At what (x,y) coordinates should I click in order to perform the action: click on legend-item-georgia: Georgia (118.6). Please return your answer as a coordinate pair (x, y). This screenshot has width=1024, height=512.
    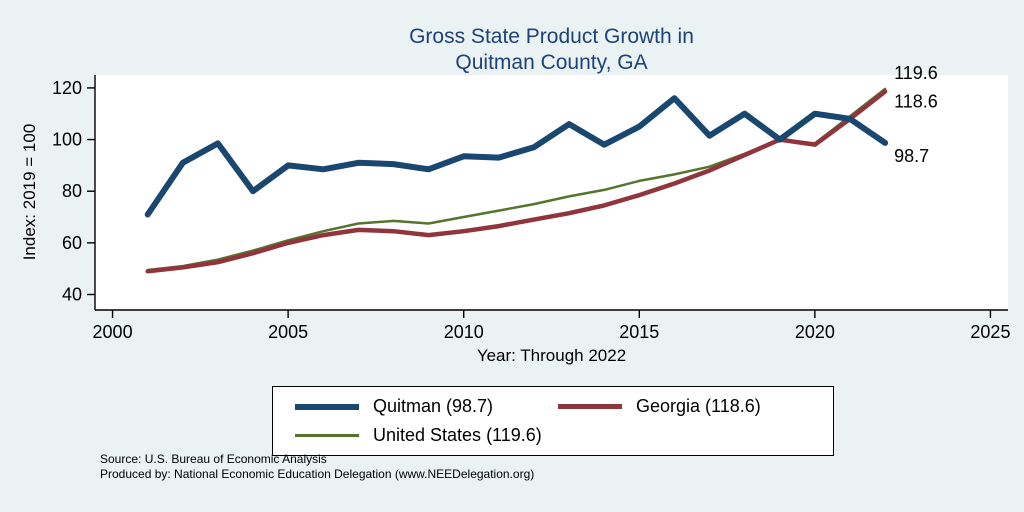
    Looking at the image, I should click on (684, 406).